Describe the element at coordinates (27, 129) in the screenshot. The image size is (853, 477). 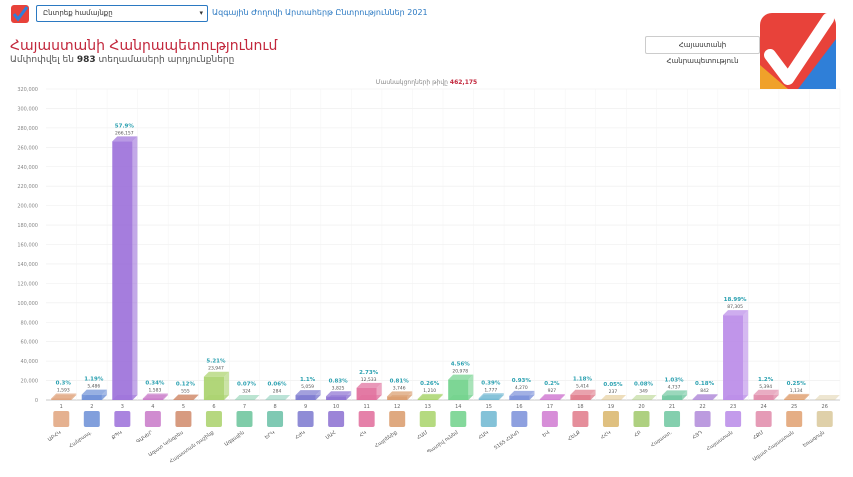
I see `y-tick-label: 280,000` at that location.